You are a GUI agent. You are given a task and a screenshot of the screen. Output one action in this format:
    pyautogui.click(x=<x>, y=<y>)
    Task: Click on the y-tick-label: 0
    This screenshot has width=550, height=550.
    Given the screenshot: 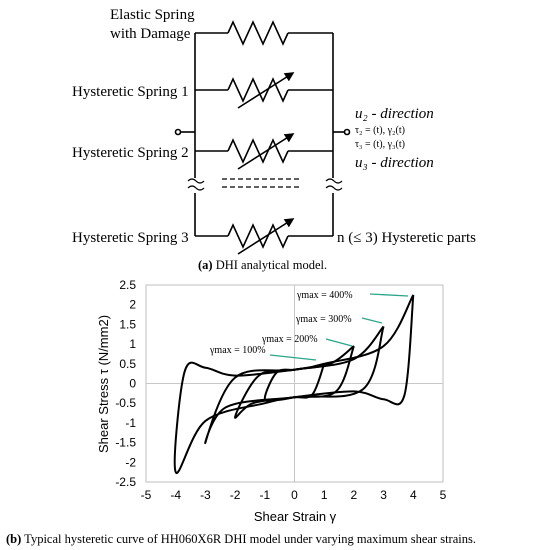 What is the action you would take?
    pyautogui.click(x=132, y=384)
    